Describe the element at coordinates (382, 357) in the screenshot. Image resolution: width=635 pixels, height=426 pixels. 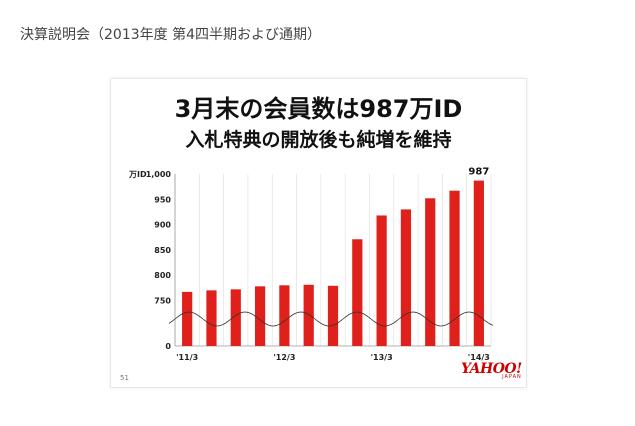
I see `x-tick-label: '13/3` at that location.